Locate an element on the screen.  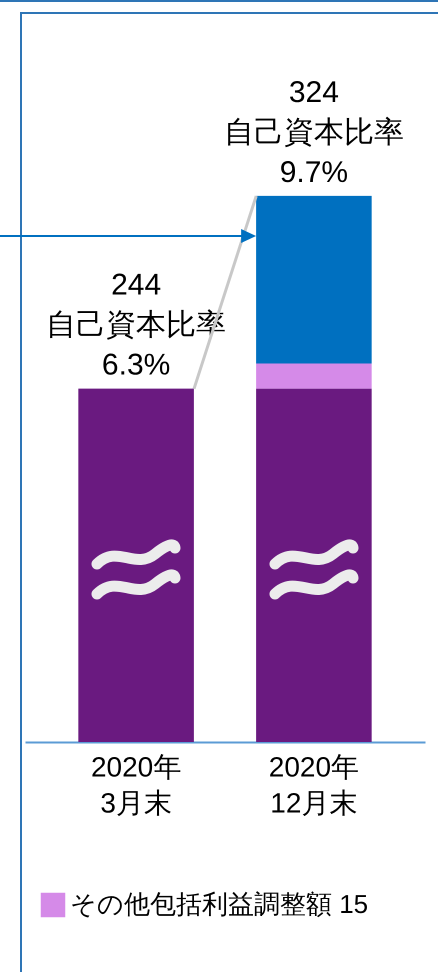
x-tick-label: 2020年 3月末 is located at coordinates (136, 785).